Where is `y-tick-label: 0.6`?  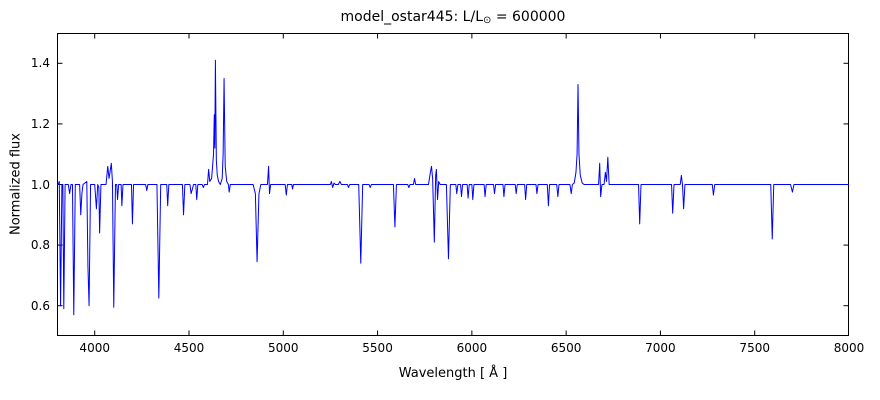 y-tick-label: 0.6 is located at coordinates (40, 305).